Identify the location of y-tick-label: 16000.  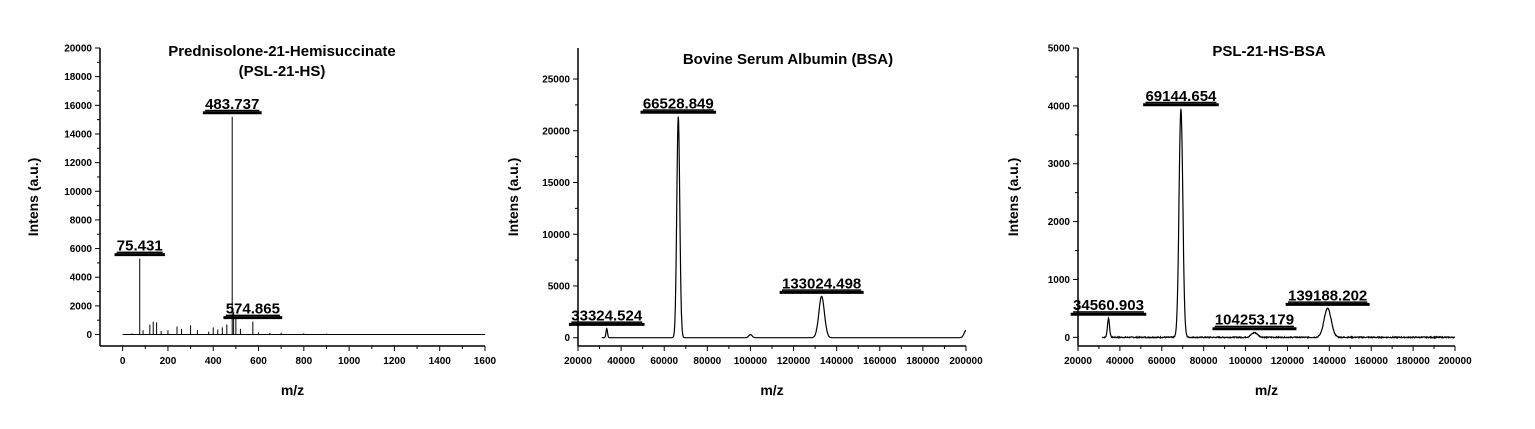
(78, 106).